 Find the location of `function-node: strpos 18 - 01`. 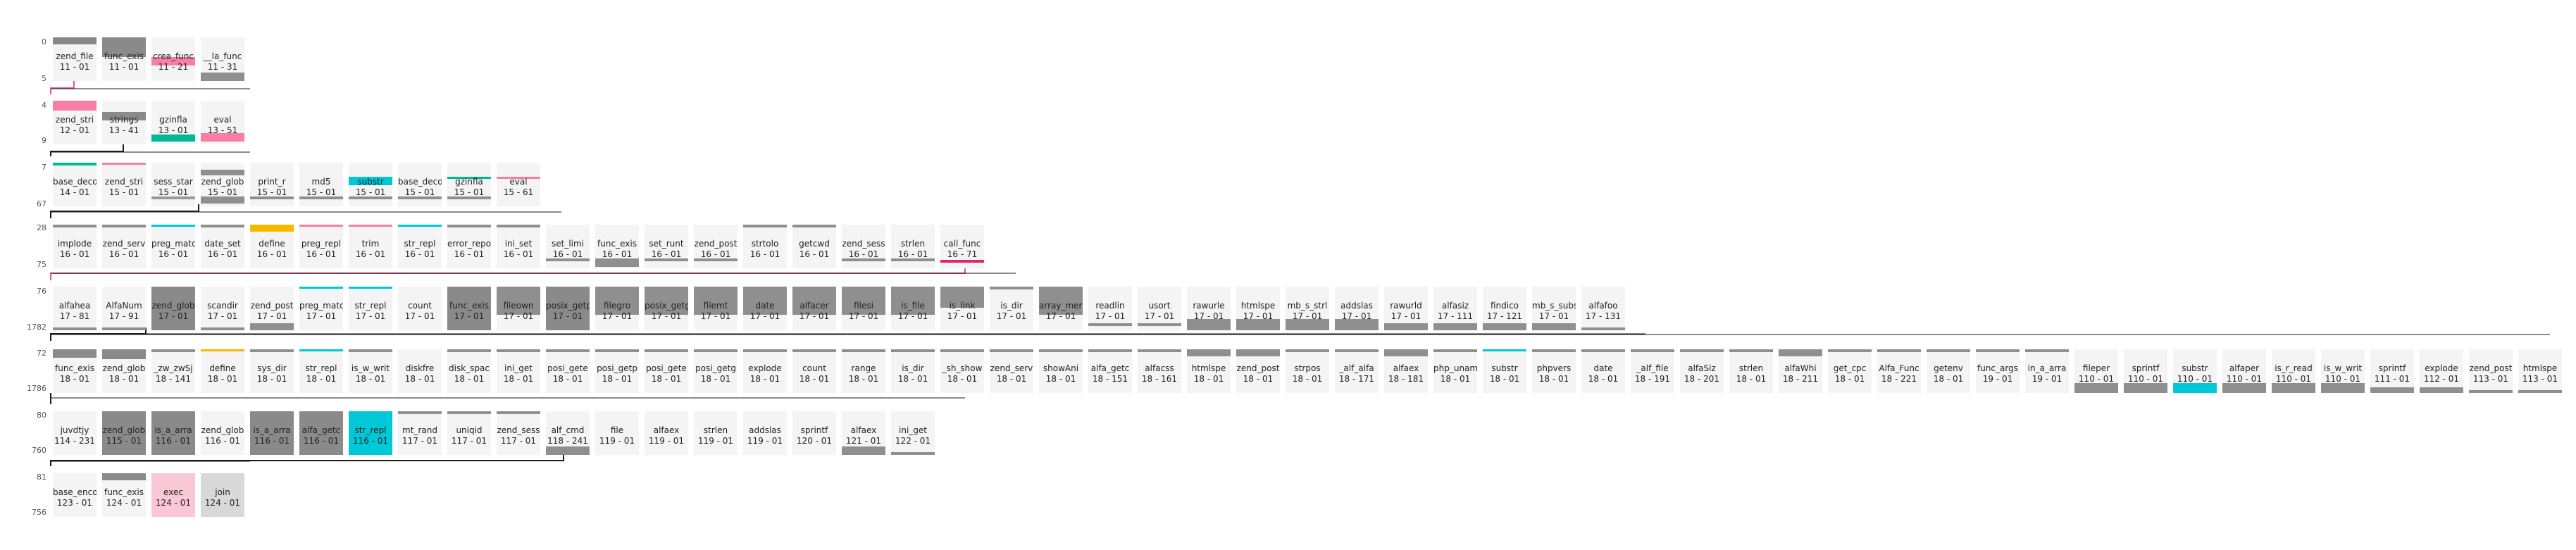

function-node: strpos 18 - 01 is located at coordinates (1307, 371).